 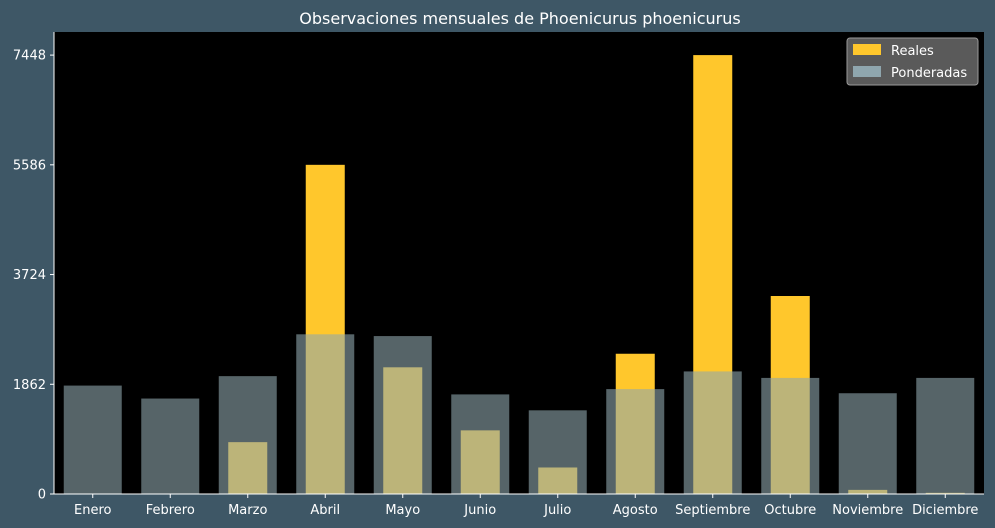 What do you see at coordinates (790, 510) in the screenshot?
I see `x-tick-label: Octubre` at bounding box center [790, 510].